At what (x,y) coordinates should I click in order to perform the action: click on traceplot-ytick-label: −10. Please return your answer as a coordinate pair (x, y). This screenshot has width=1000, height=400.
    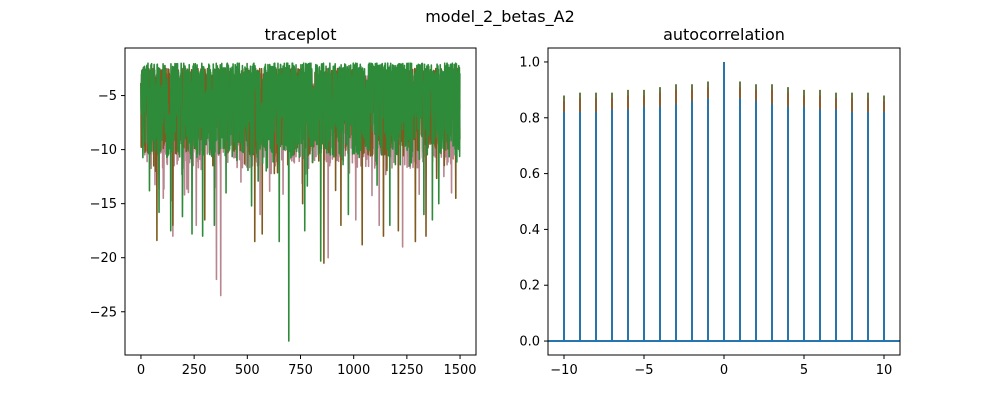
    Looking at the image, I should click on (103, 150).